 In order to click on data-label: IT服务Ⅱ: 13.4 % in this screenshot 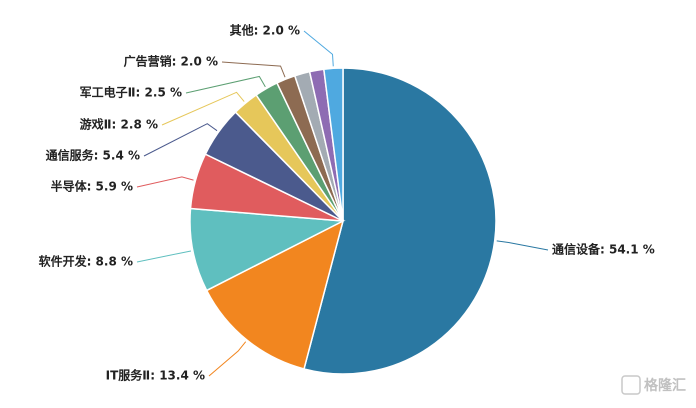, I will do `click(155, 375)`.